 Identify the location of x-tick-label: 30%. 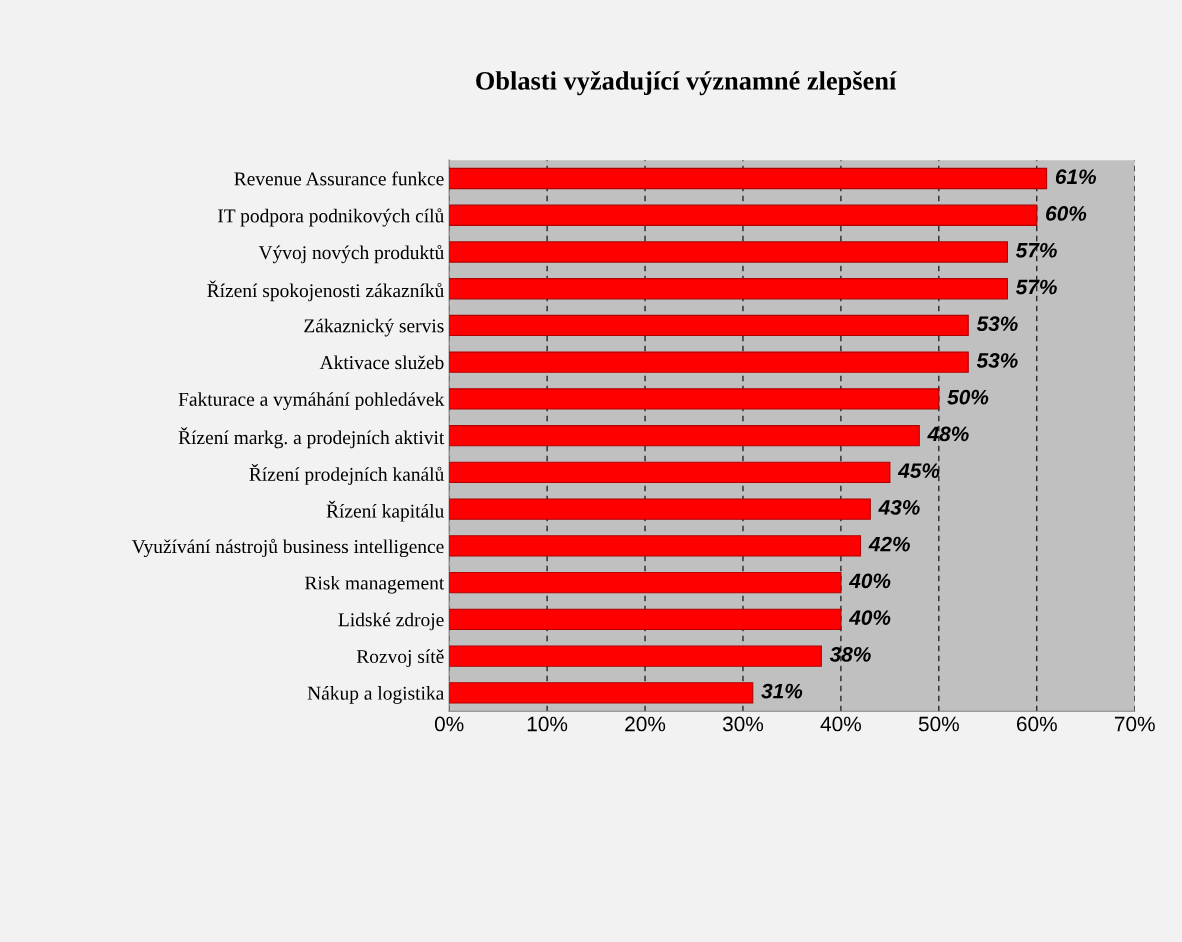
(743, 724).